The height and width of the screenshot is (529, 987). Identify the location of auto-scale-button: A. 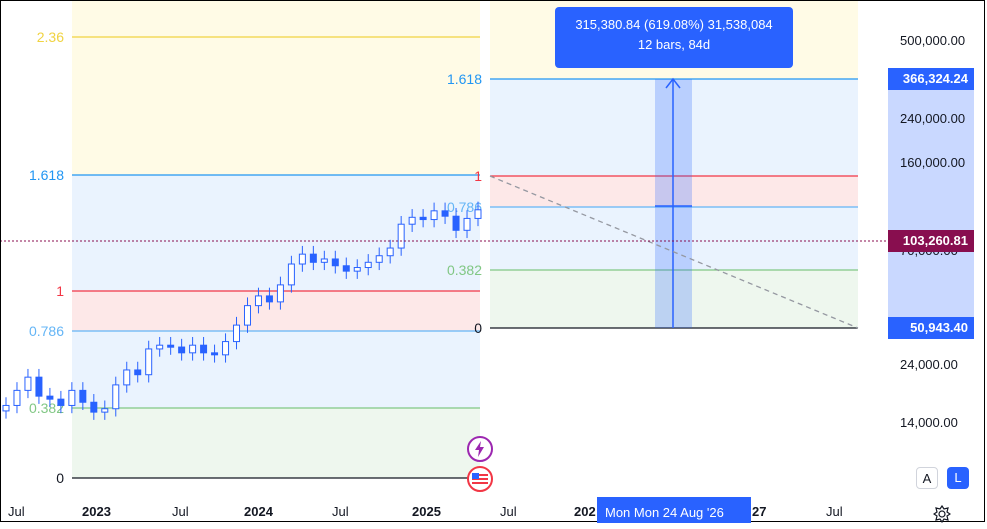
(927, 478).